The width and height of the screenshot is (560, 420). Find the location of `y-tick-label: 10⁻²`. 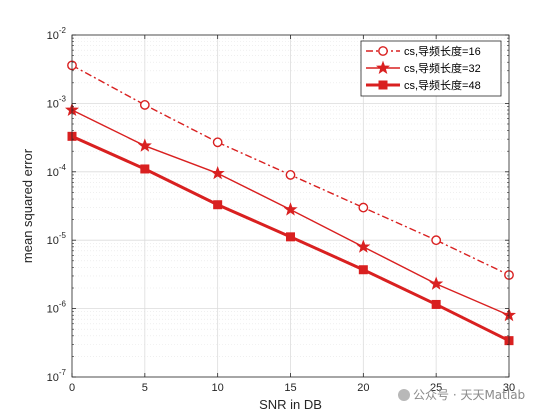

y-tick-label: 10⁻² is located at coordinates (57, 34).